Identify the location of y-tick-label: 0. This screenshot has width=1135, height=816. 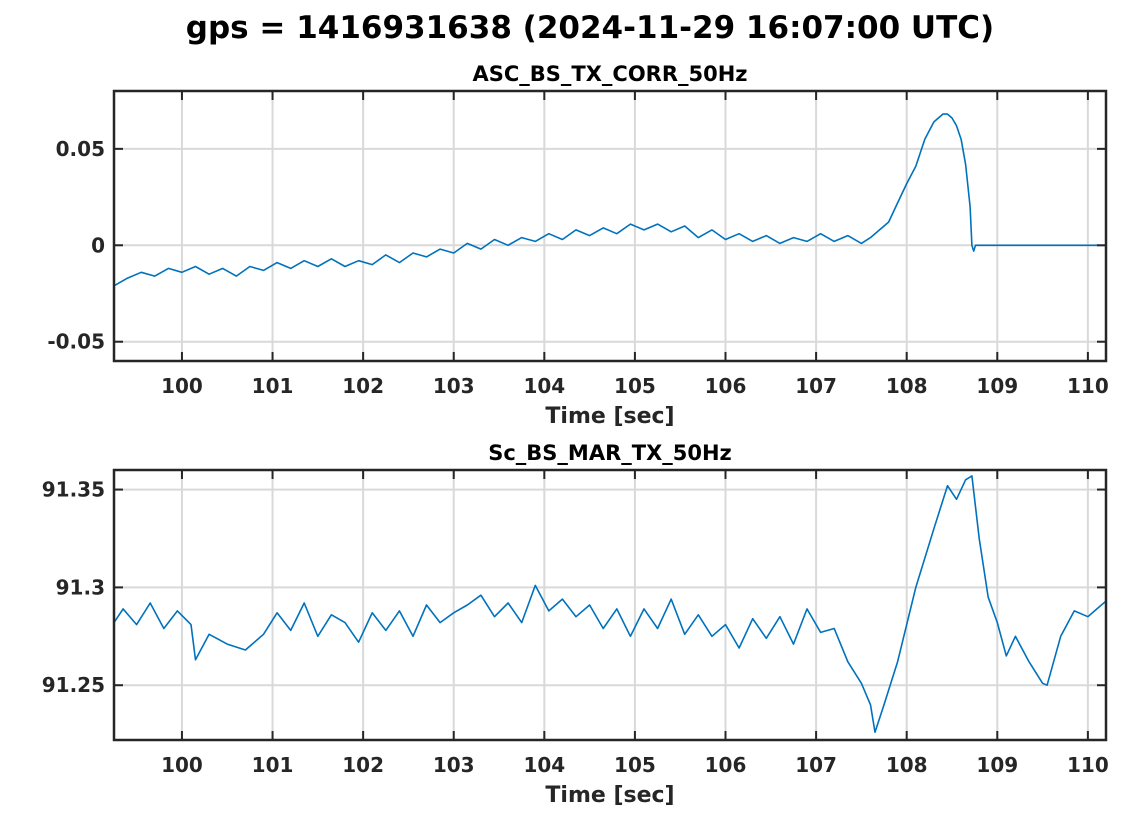
(98, 245).